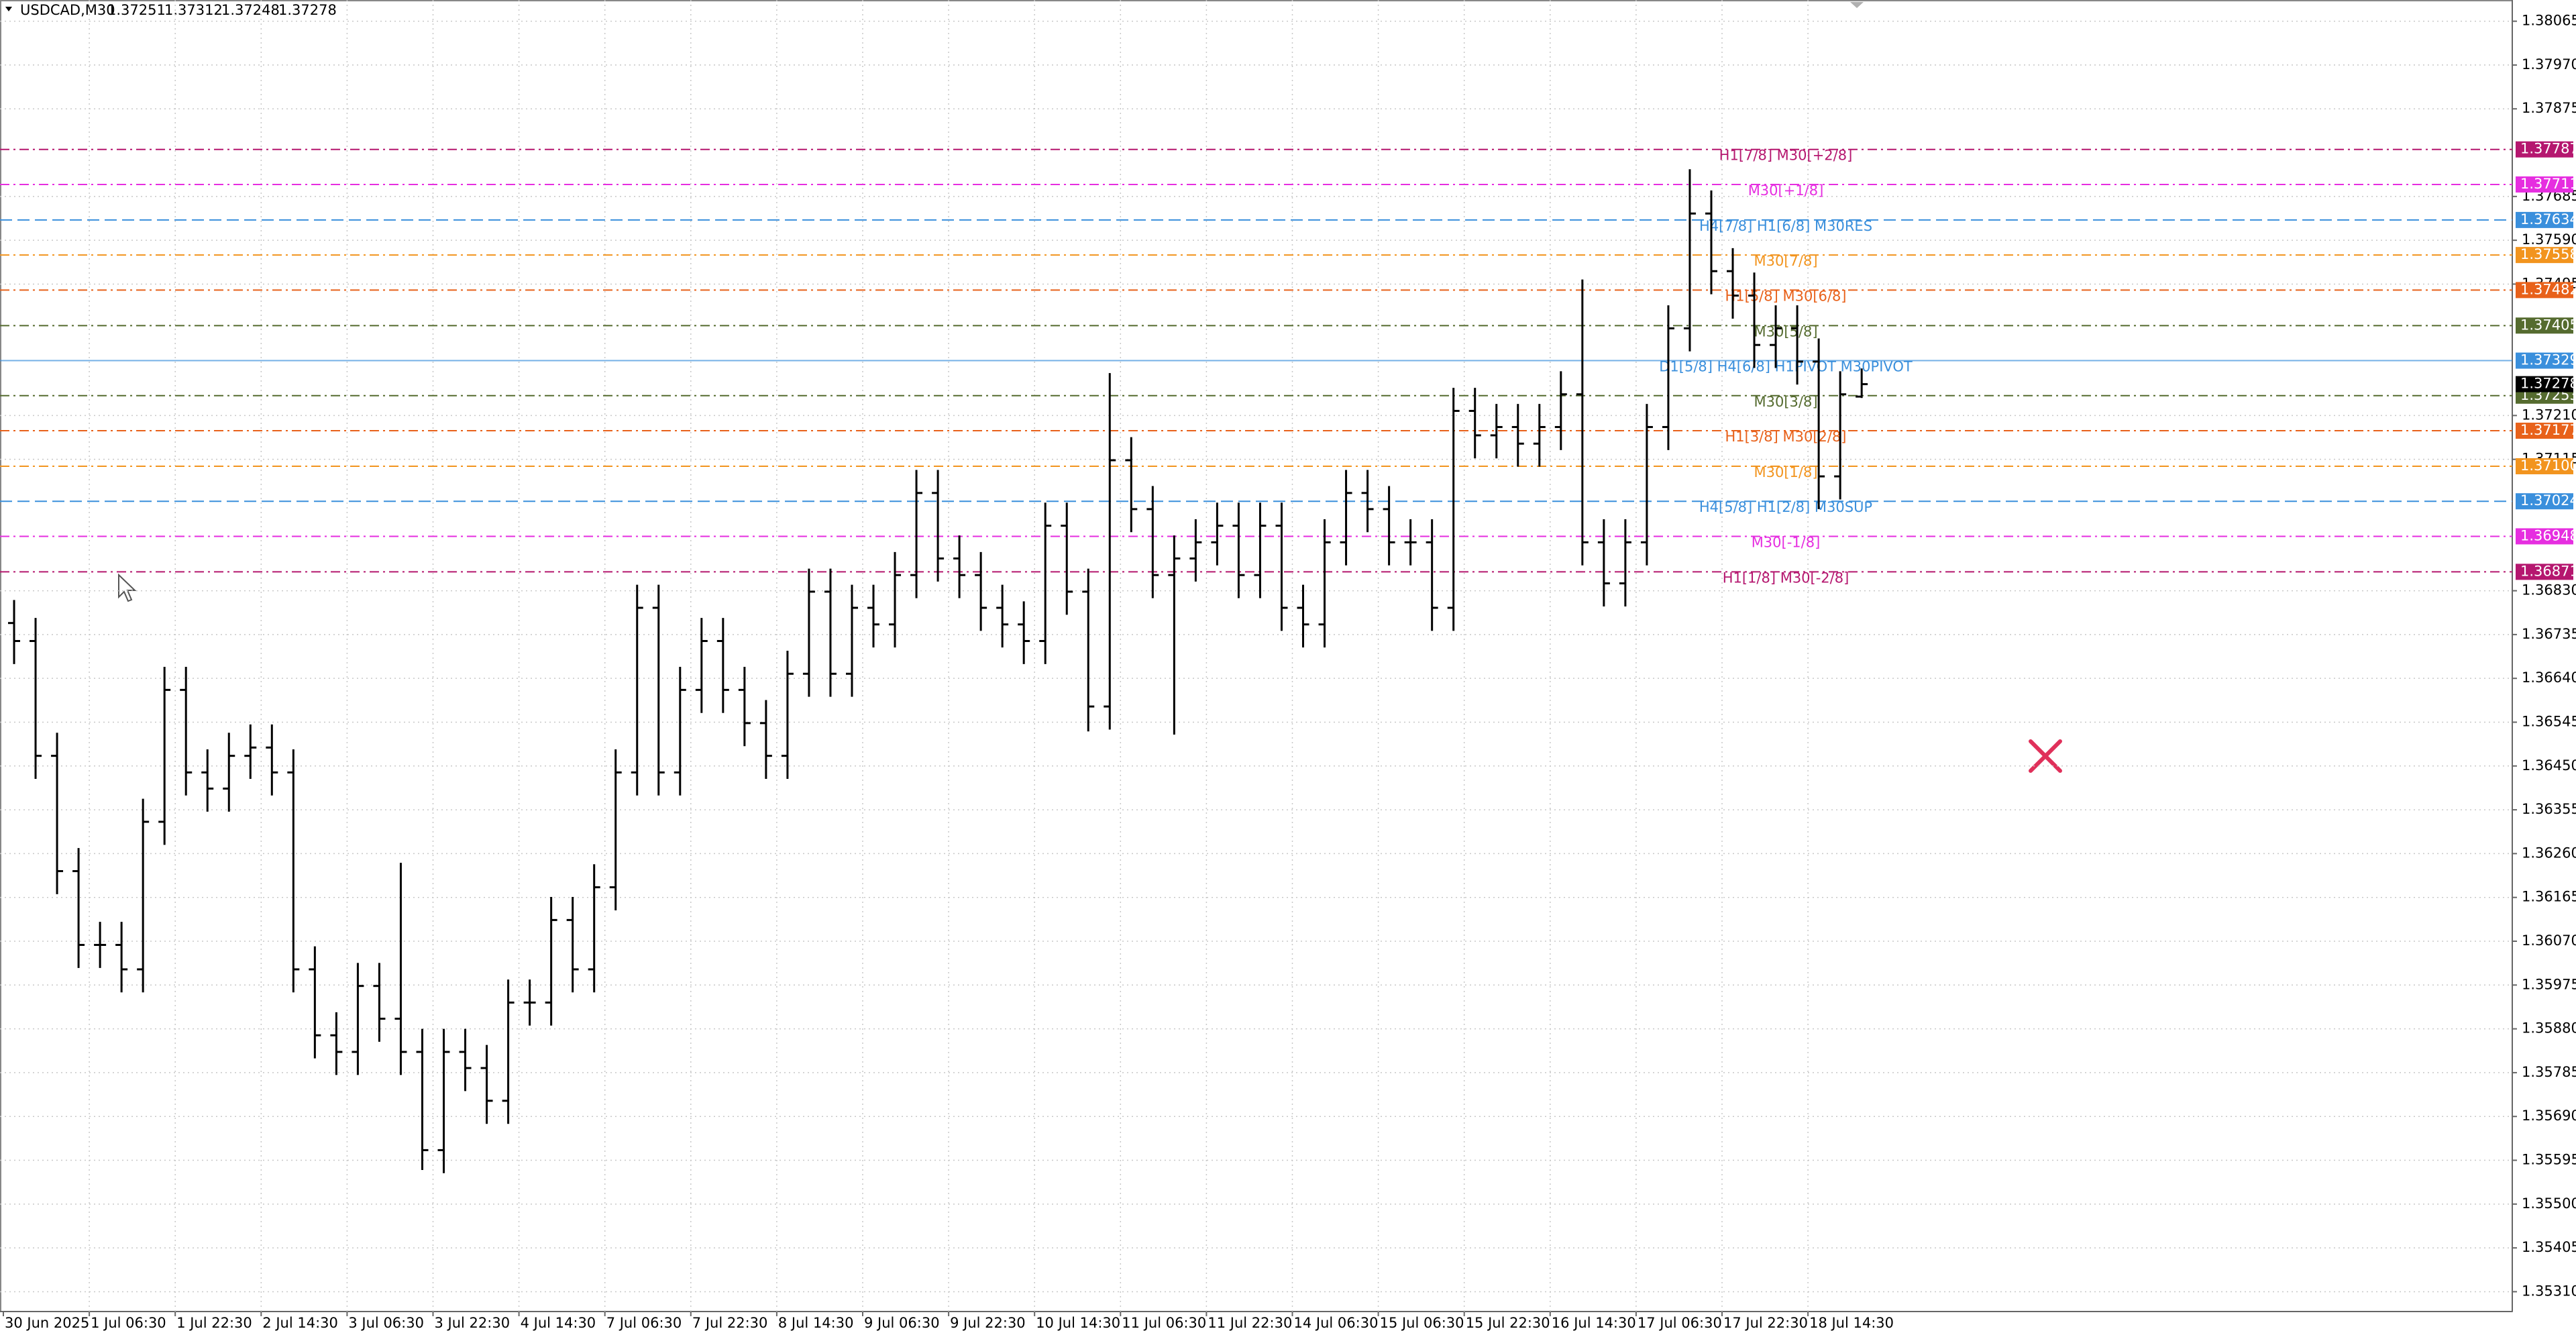  What do you see at coordinates (2549, 1203) in the screenshot?
I see `y-tick-label: 1.35500` at bounding box center [2549, 1203].